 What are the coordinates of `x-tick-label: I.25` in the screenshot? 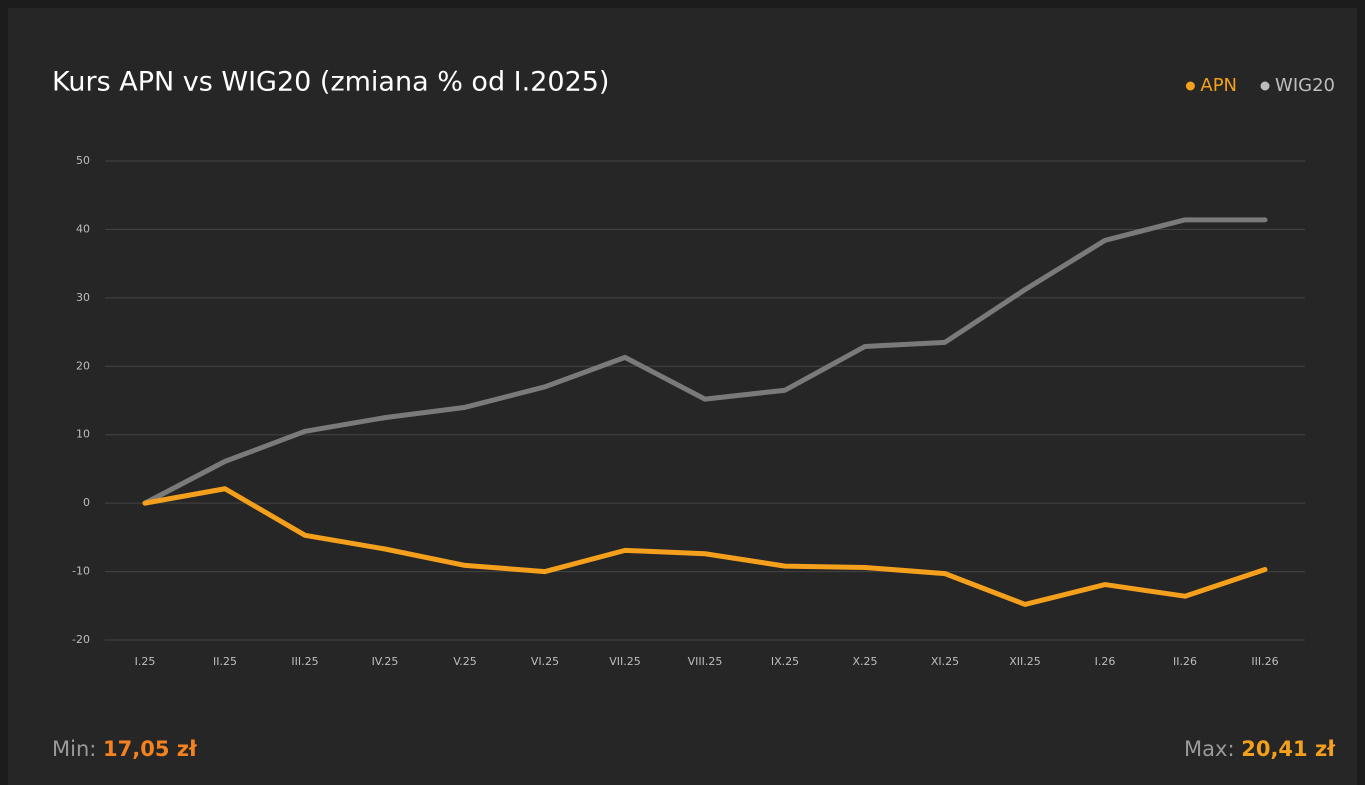 It's located at (145, 661).